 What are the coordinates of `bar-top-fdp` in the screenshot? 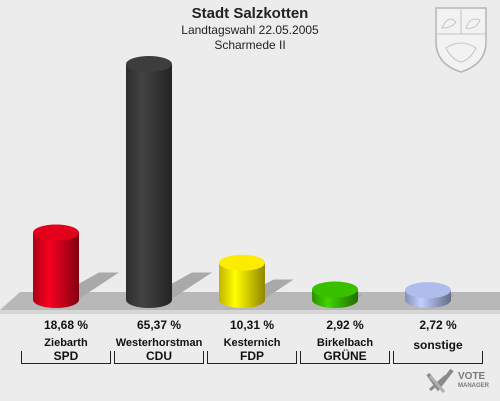 It's located at (242, 262).